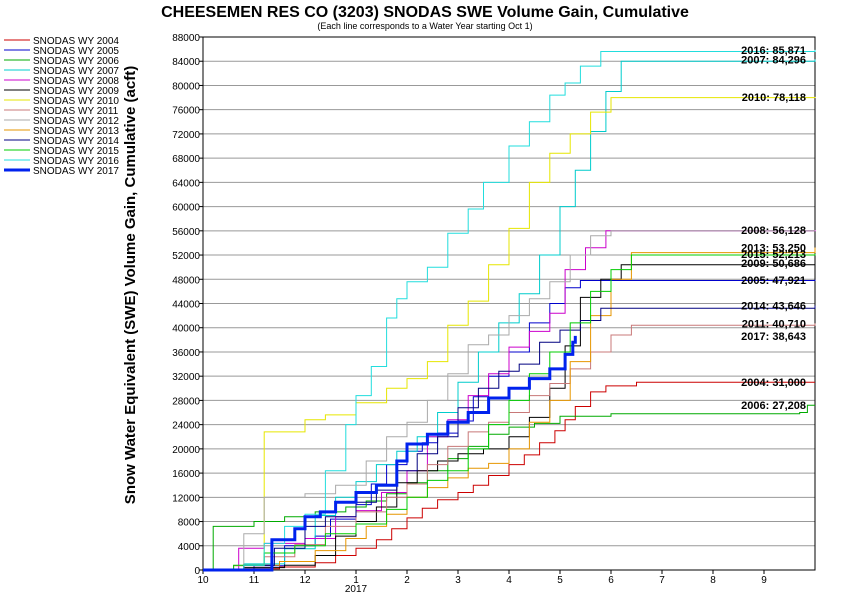  I want to click on y-tick-label: 68000, so click(186, 159).